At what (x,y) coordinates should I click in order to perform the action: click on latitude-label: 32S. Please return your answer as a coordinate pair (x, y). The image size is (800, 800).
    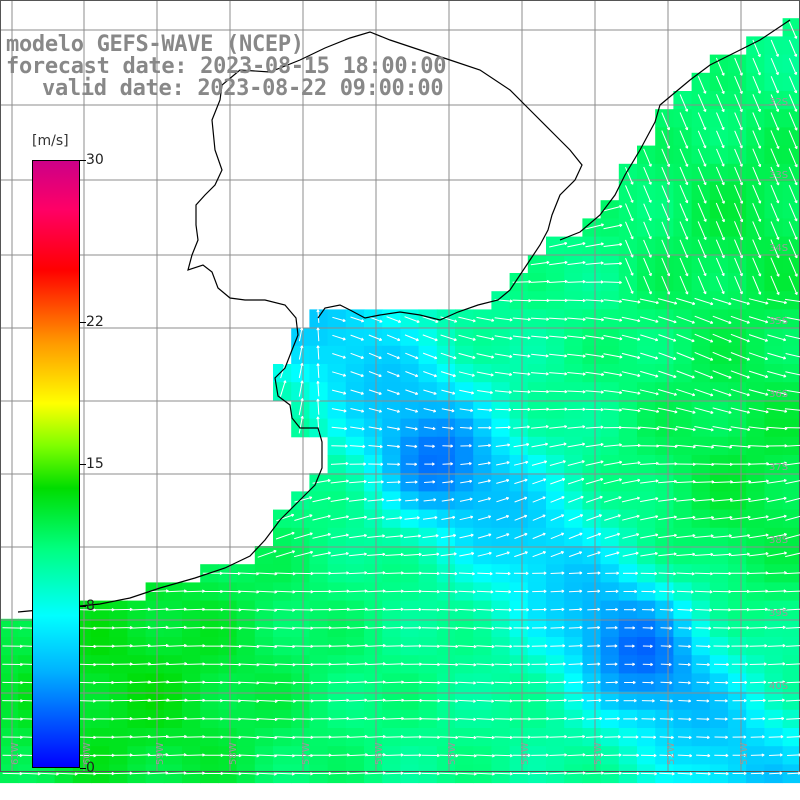
    Looking at the image, I should click on (778, 102).